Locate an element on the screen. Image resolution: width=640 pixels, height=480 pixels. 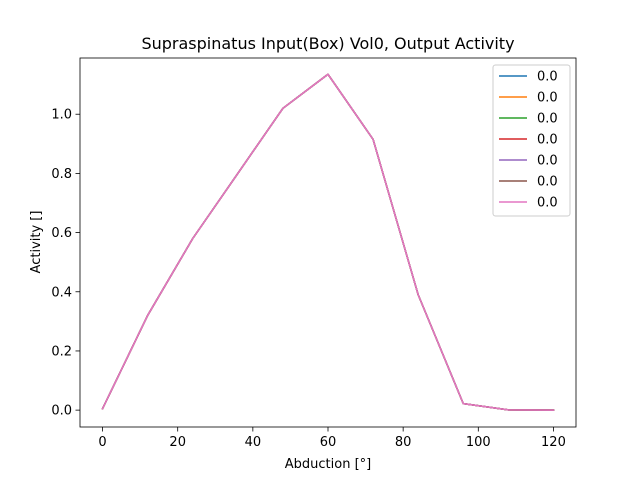
legend-label-6: 0.0 is located at coordinates (547, 182).